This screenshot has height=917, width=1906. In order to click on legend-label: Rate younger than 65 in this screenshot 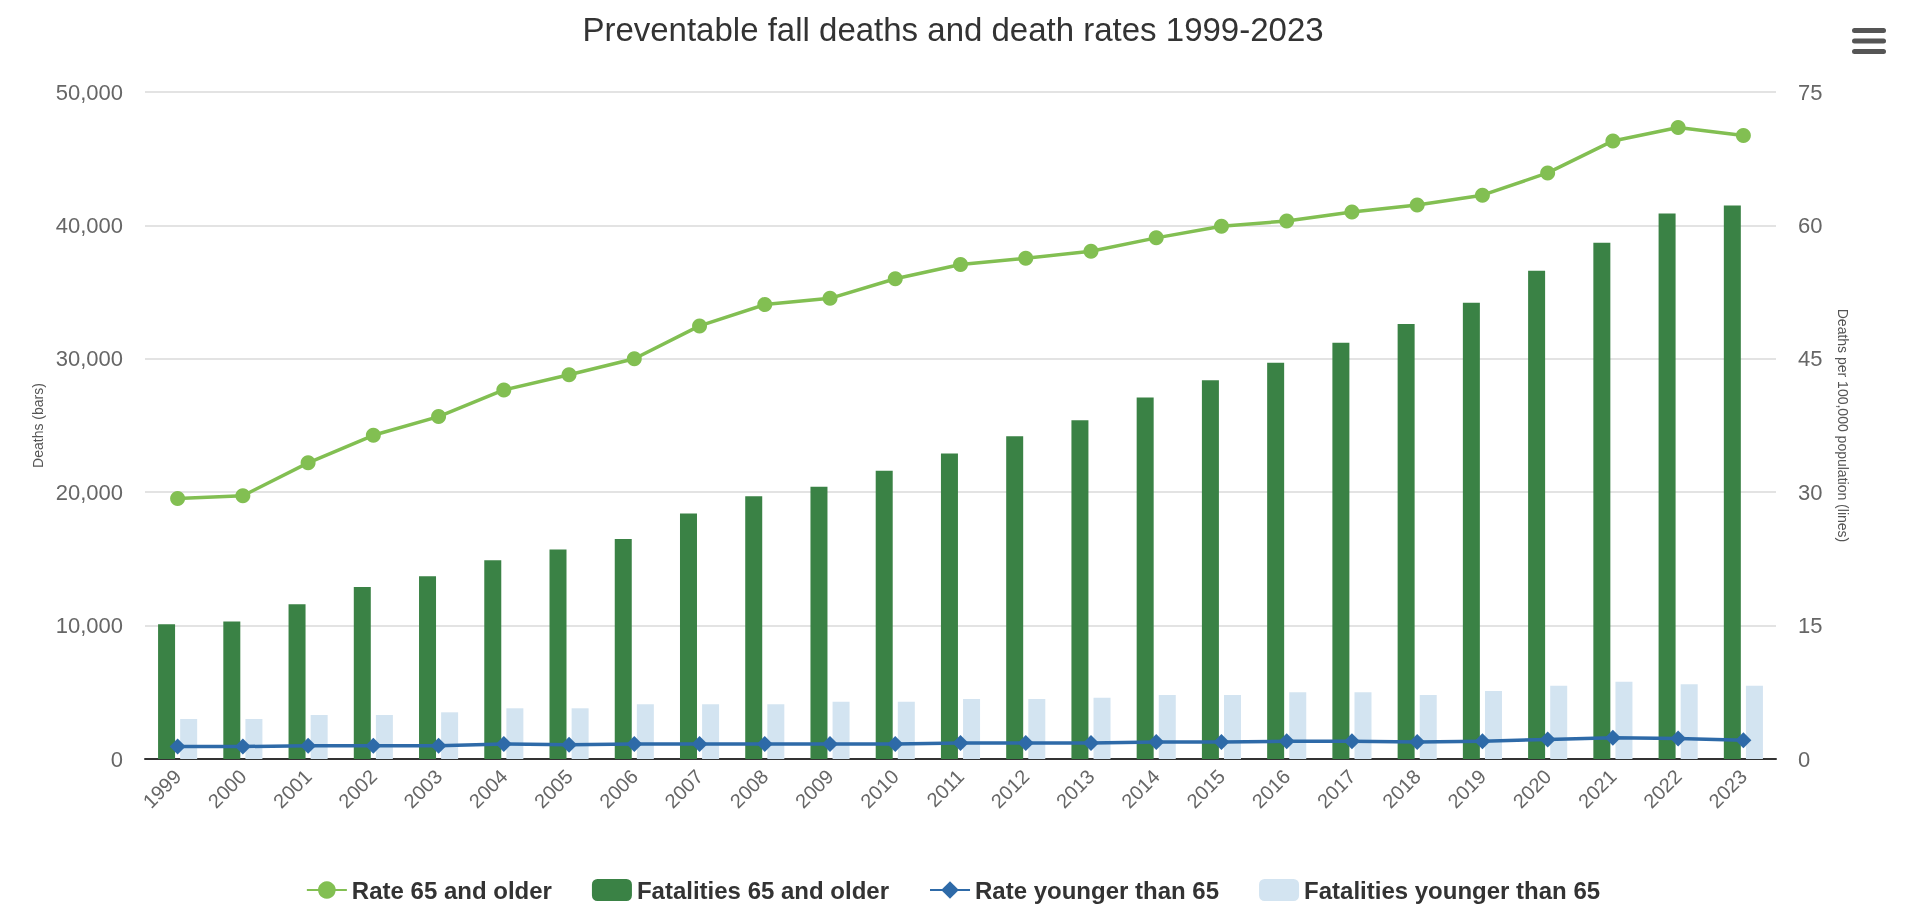, I will do `click(1097, 890)`.